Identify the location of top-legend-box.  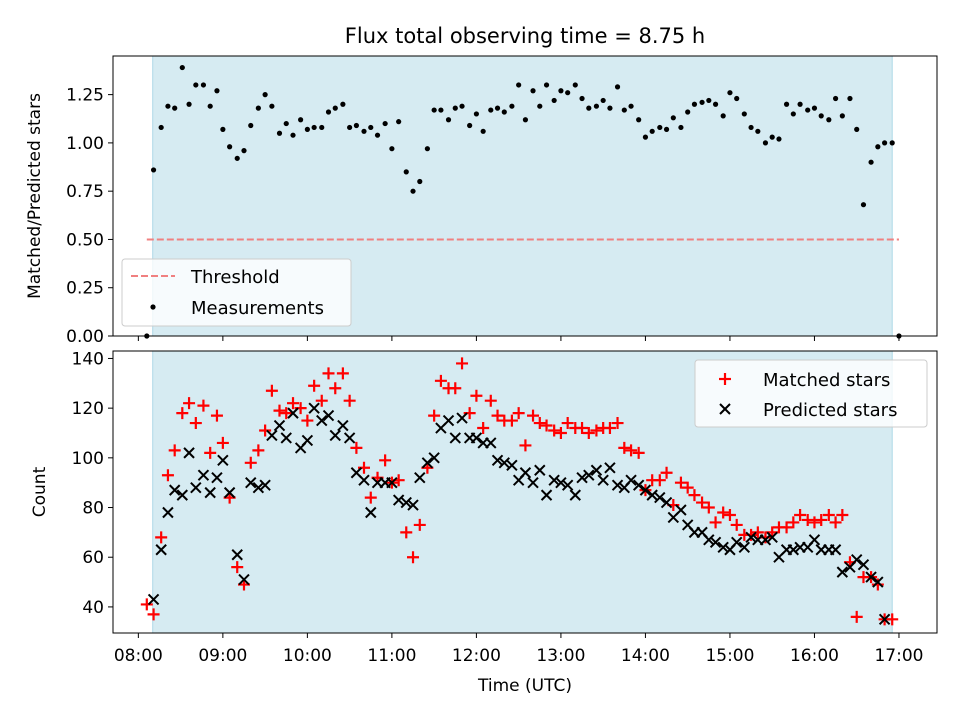
(236, 292).